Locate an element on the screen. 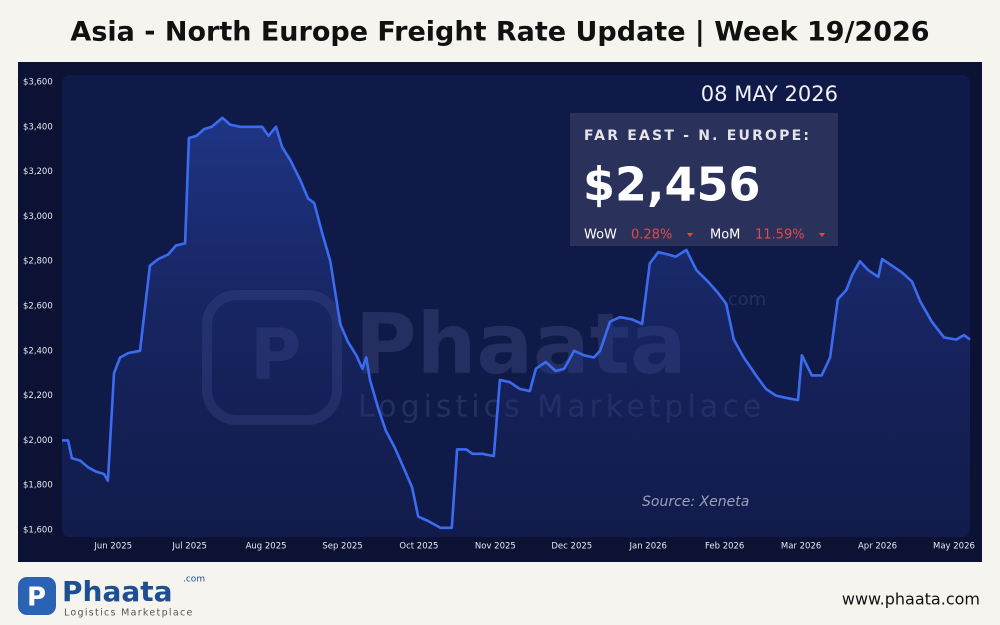  x-tick-label: Jul 2025 is located at coordinates (189, 547).